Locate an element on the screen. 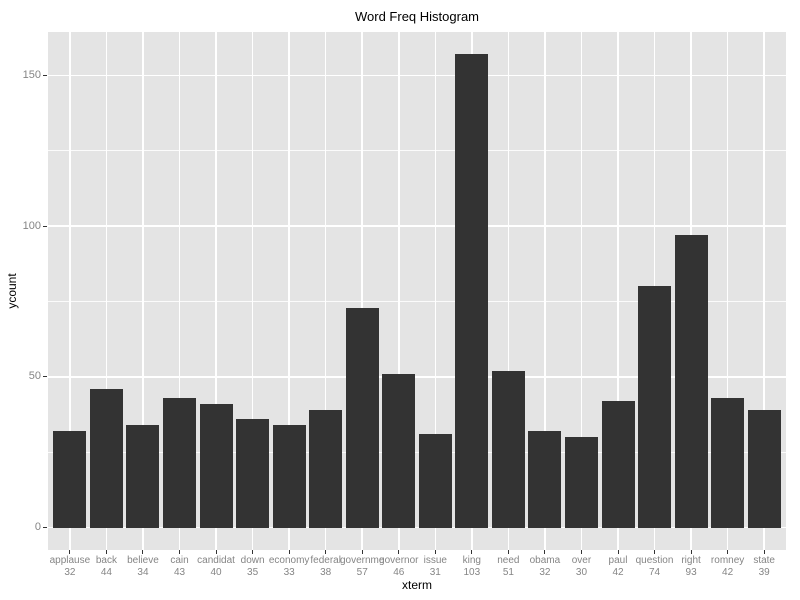 Image resolution: width=800 pixels, height=600 pixels. x-tick-label-state: state 39 is located at coordinates (764, 567).